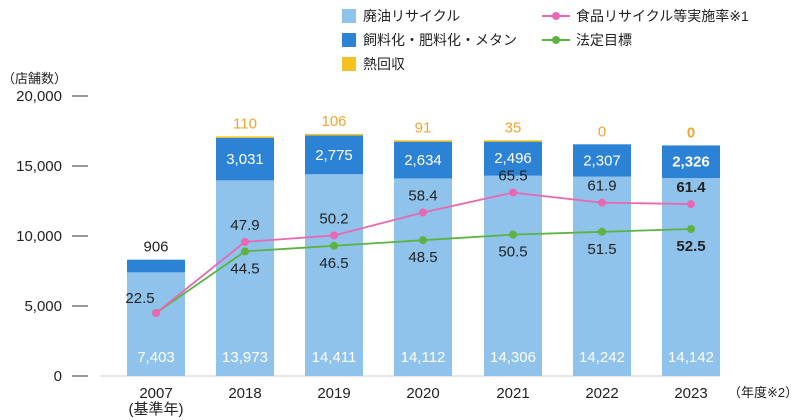 The width and height of the screenshot is (792, 420). What do you see at coordinates (690, 246) in the screenshot?
I see `target-value-label: 52.5` at bounding box center [690, 246].